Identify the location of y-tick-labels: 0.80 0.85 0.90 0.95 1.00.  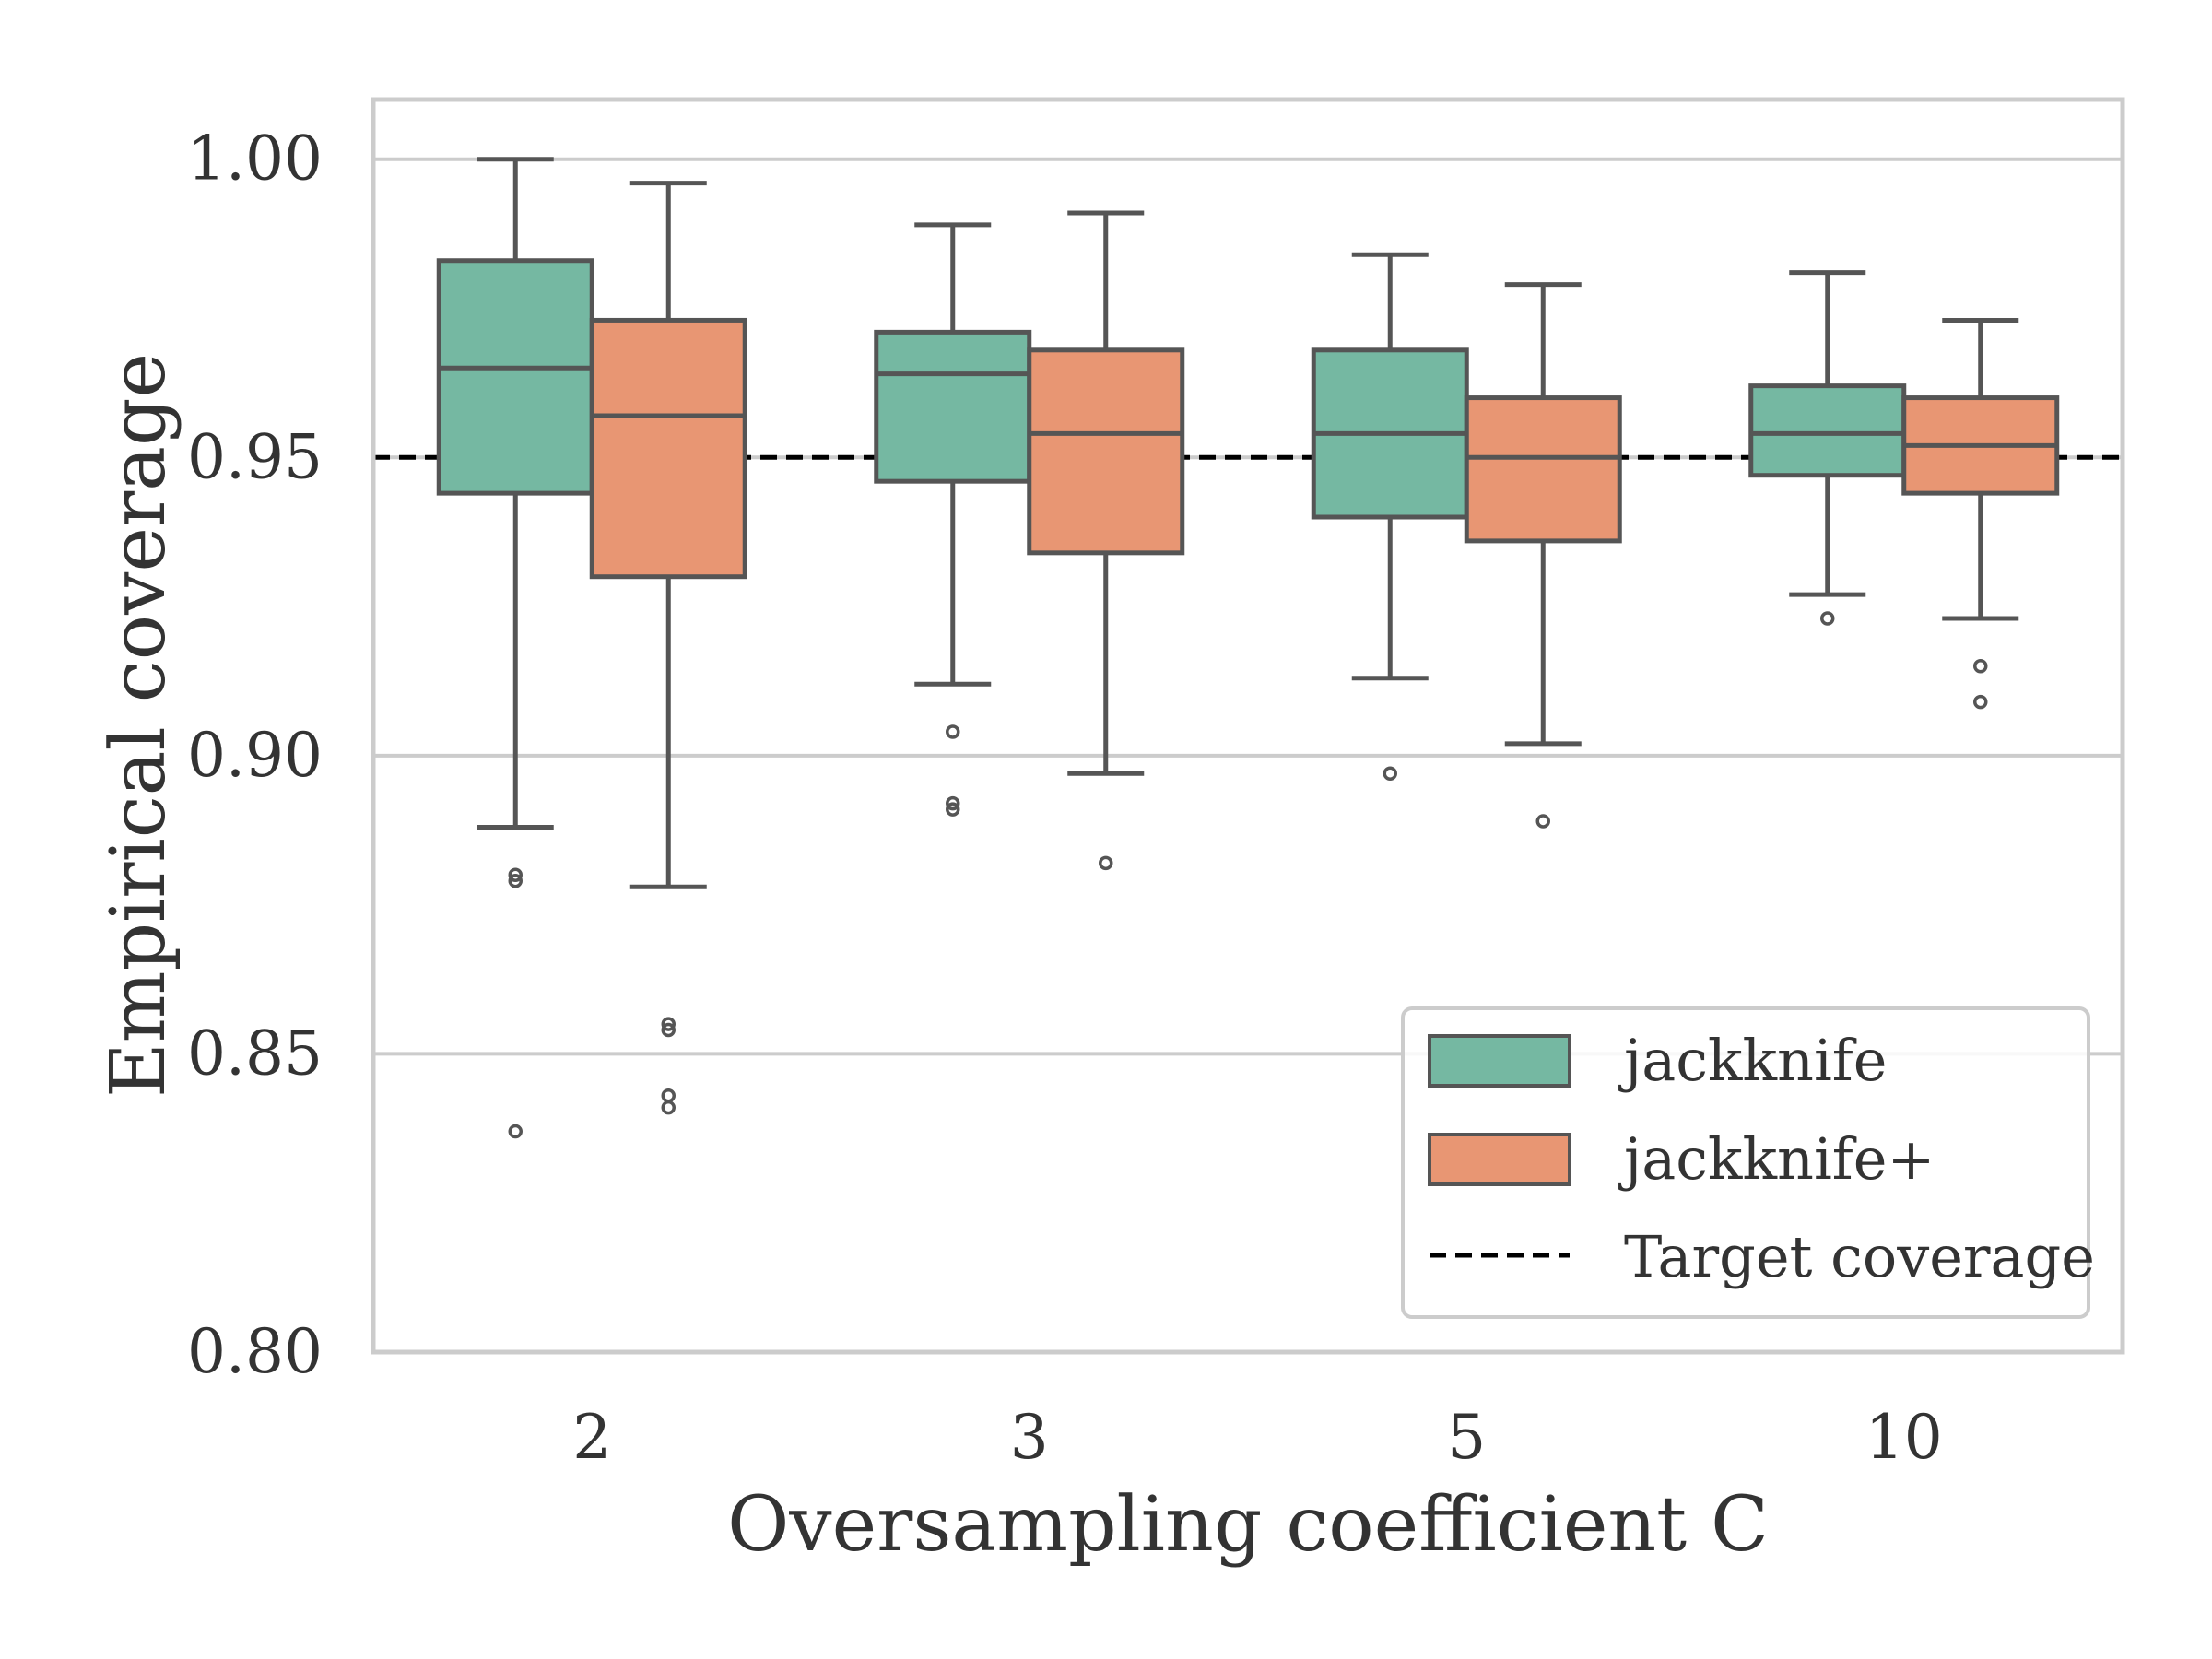
(255, 755).